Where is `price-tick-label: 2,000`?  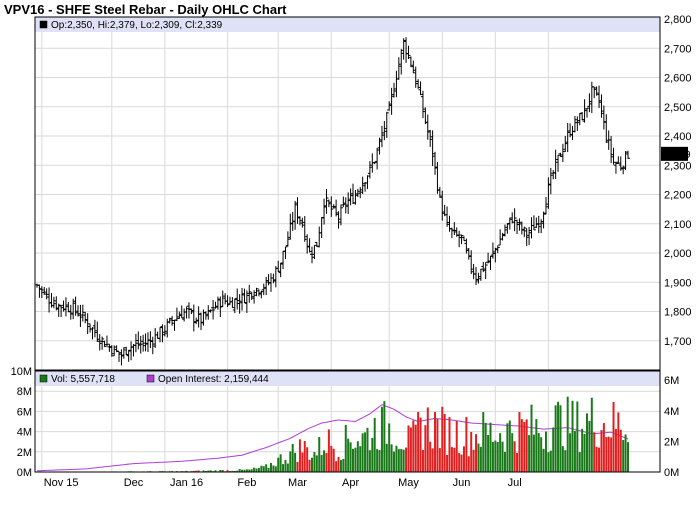
price-tick-label: 2,000 is located at coordinates (678, 254).